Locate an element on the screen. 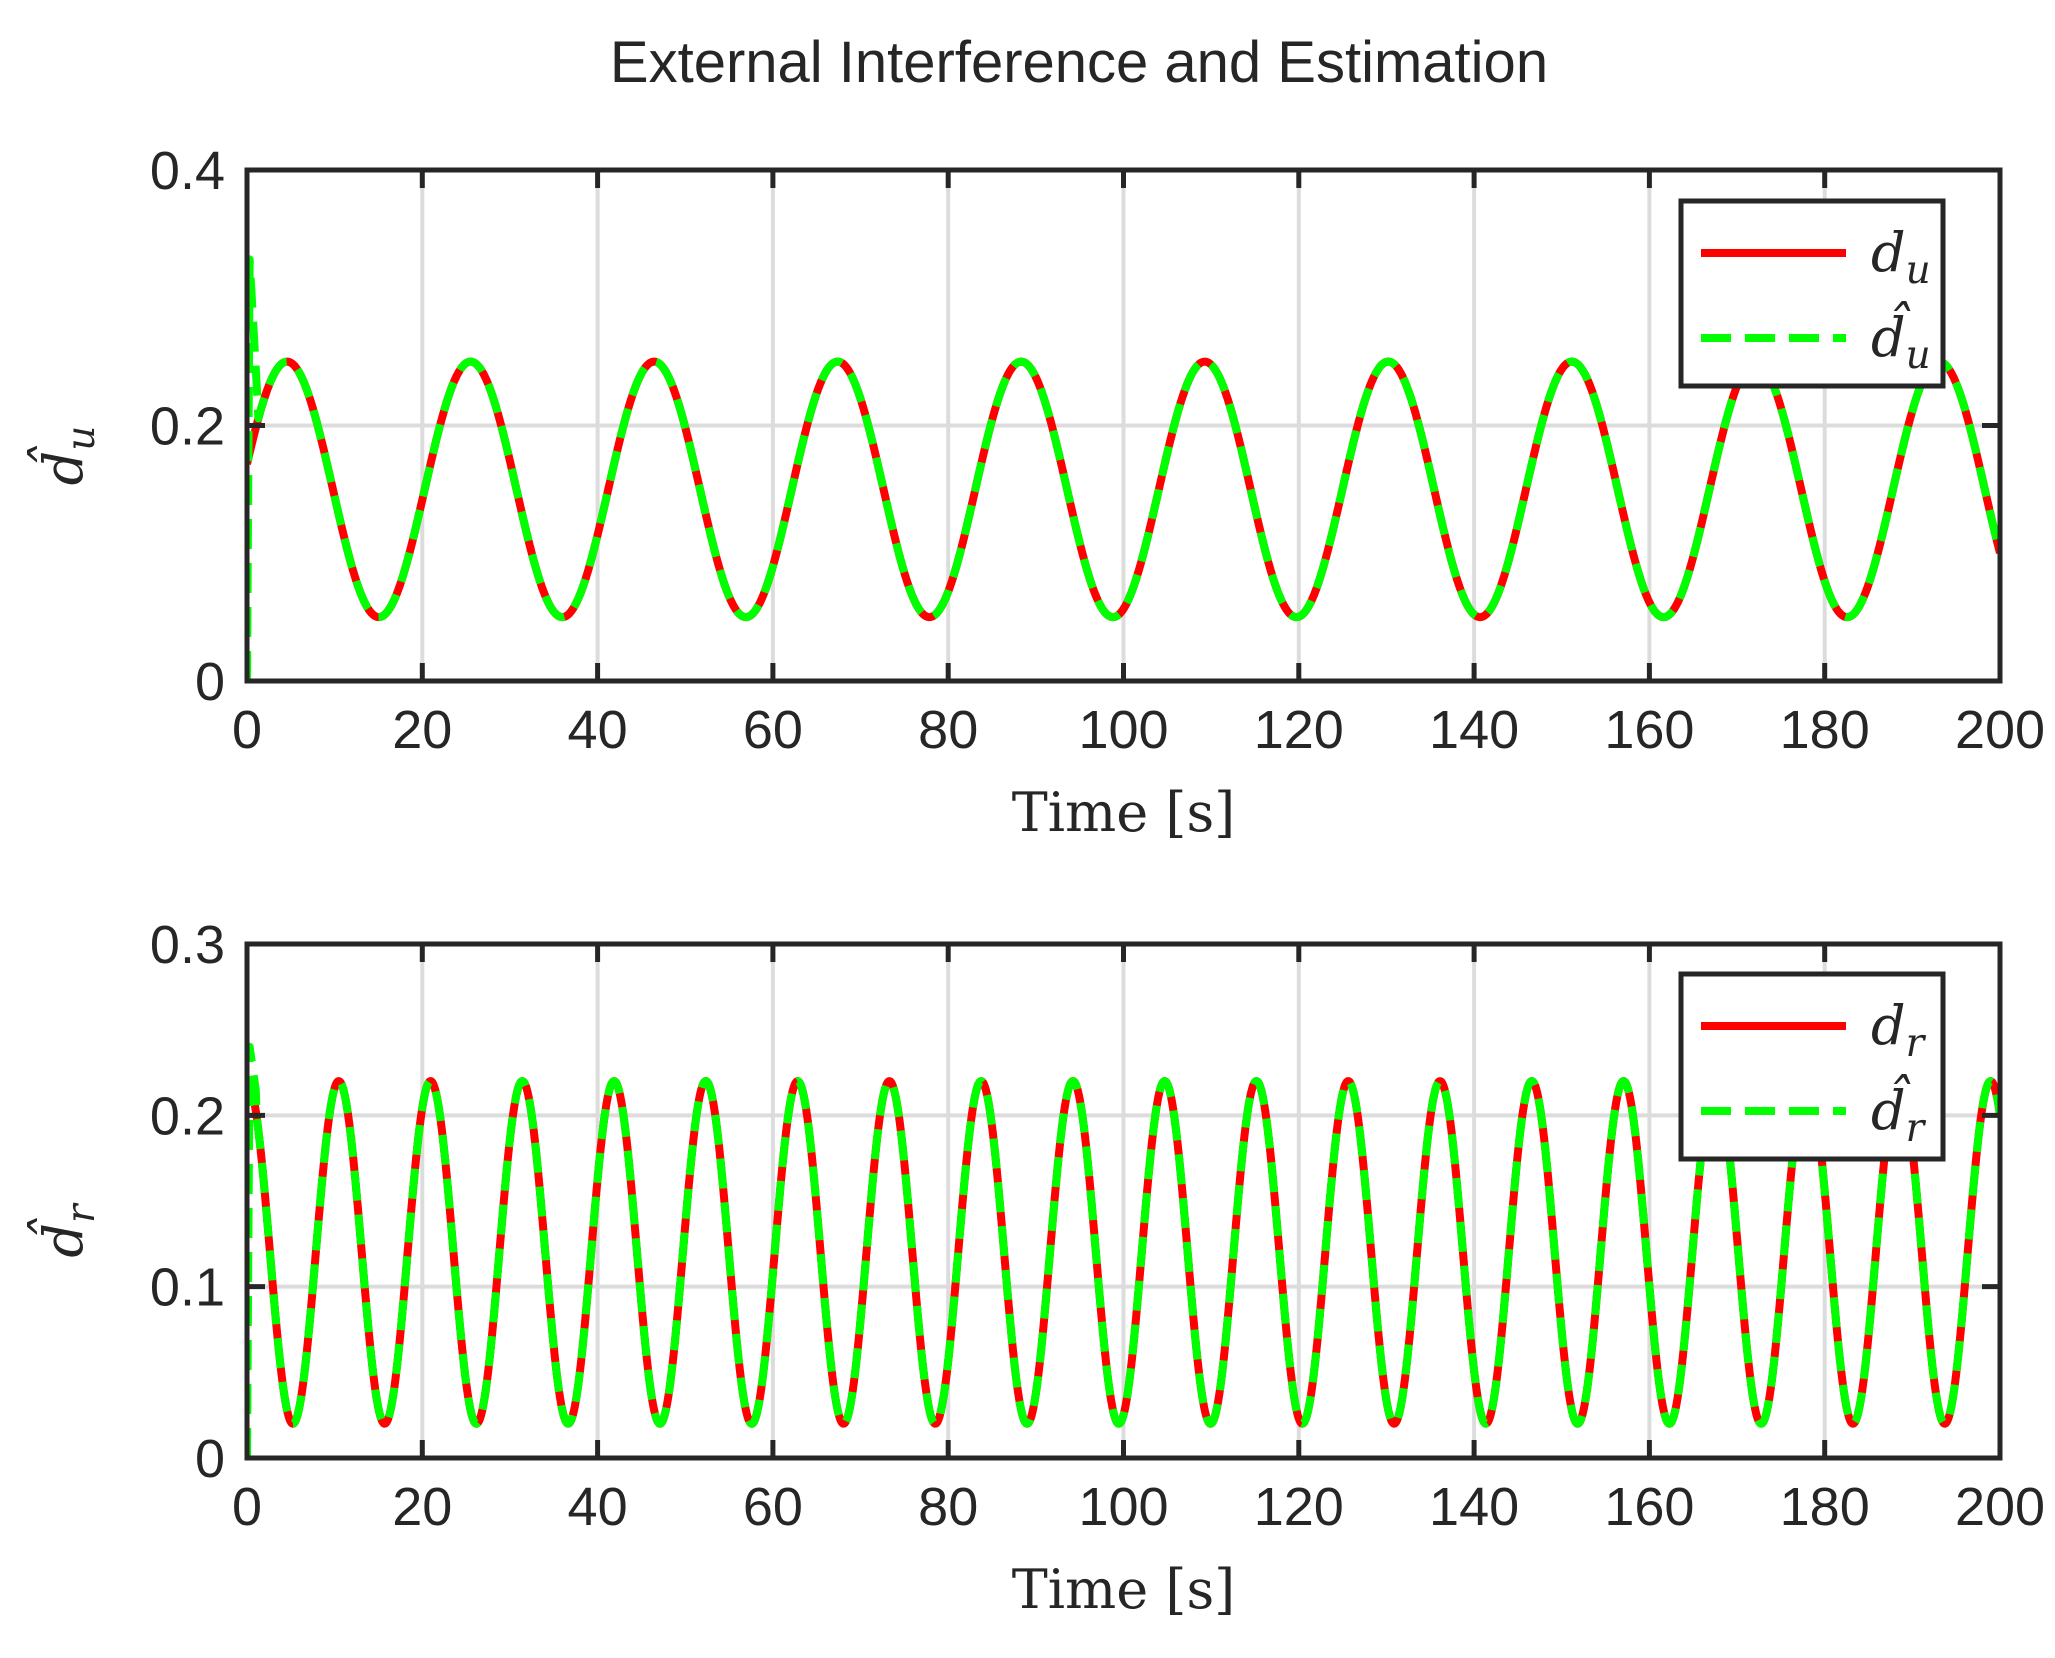  tick-label-y-0.4: 0.4 is located at coordinates (187, 171).